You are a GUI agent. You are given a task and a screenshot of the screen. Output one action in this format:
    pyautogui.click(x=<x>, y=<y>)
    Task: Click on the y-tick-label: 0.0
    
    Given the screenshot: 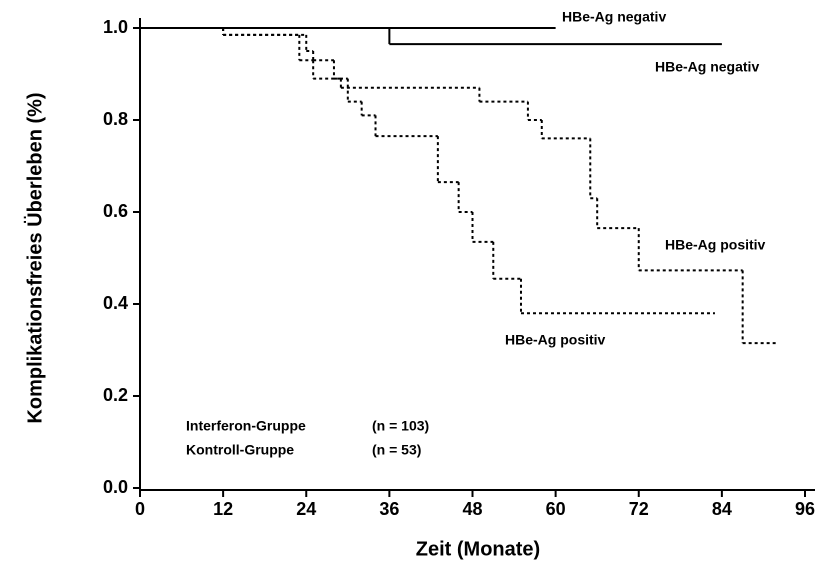 What is the action you would take?
    pyautogui.click(x=115, y=487)
    